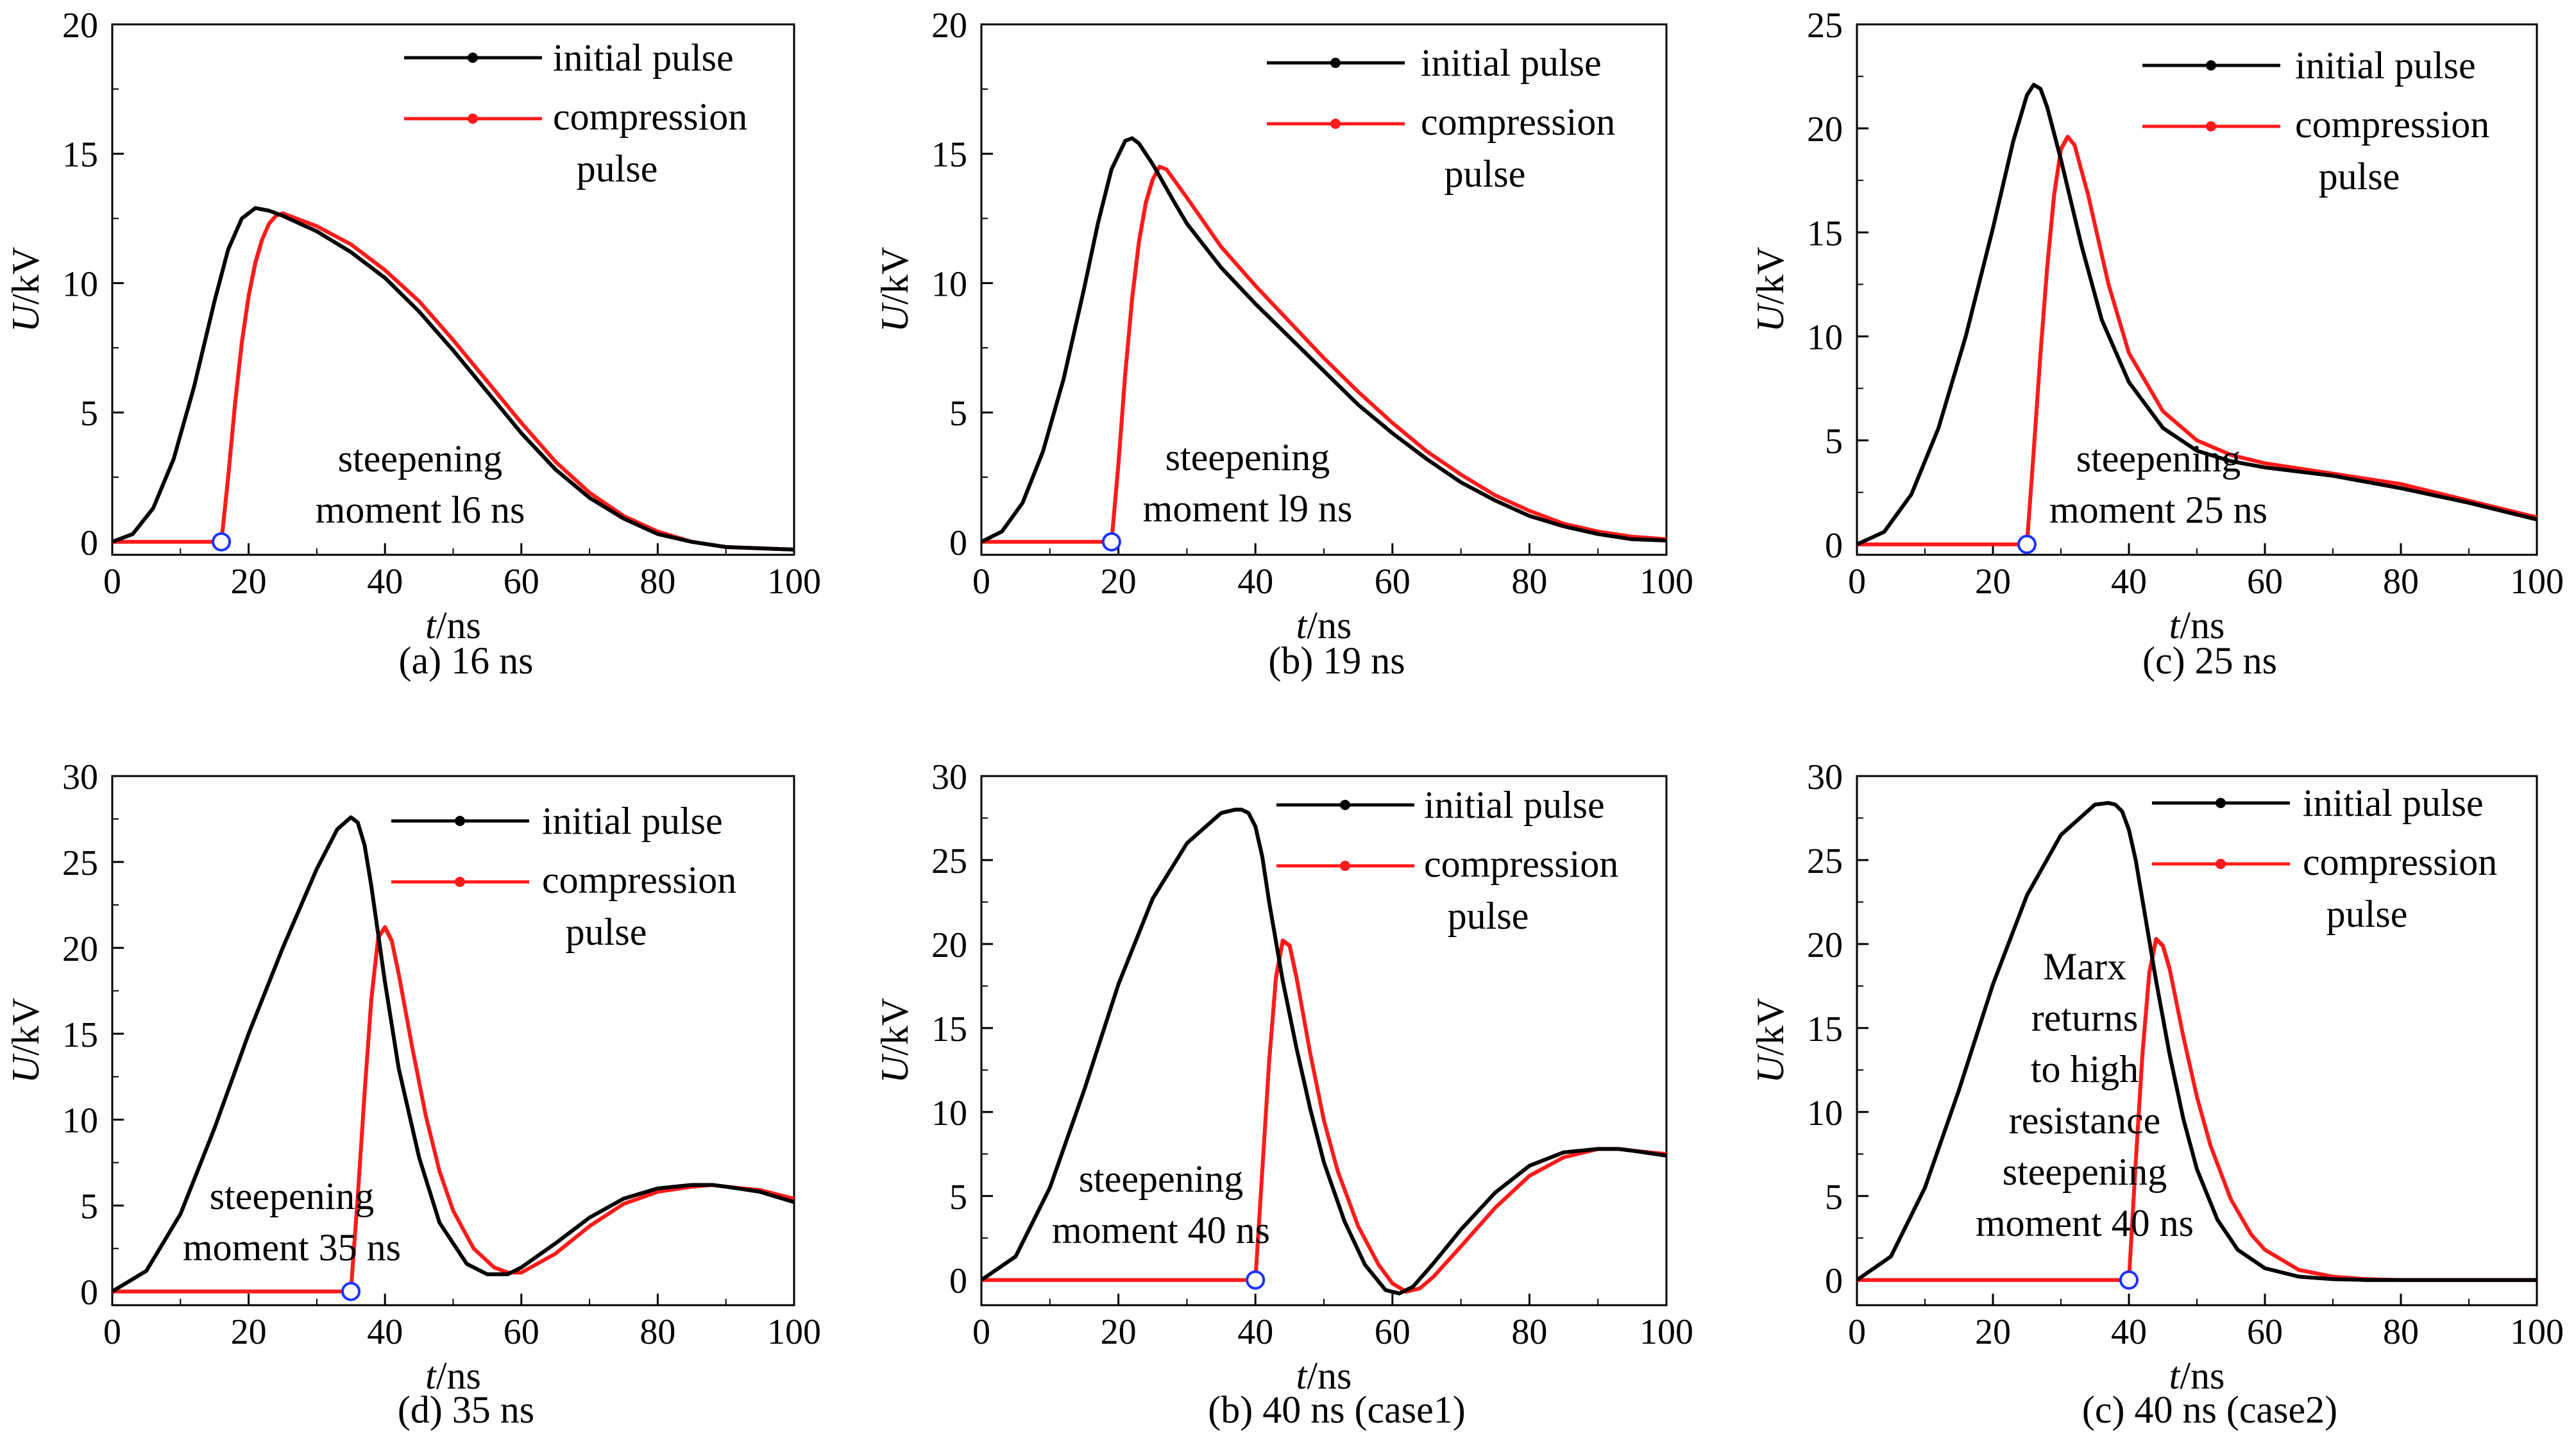  What do you see at coordinates (1161, 1230) in the screenshot?
I see `annotation-line: moment 40 ns` at bounding box center [1161, 1230].